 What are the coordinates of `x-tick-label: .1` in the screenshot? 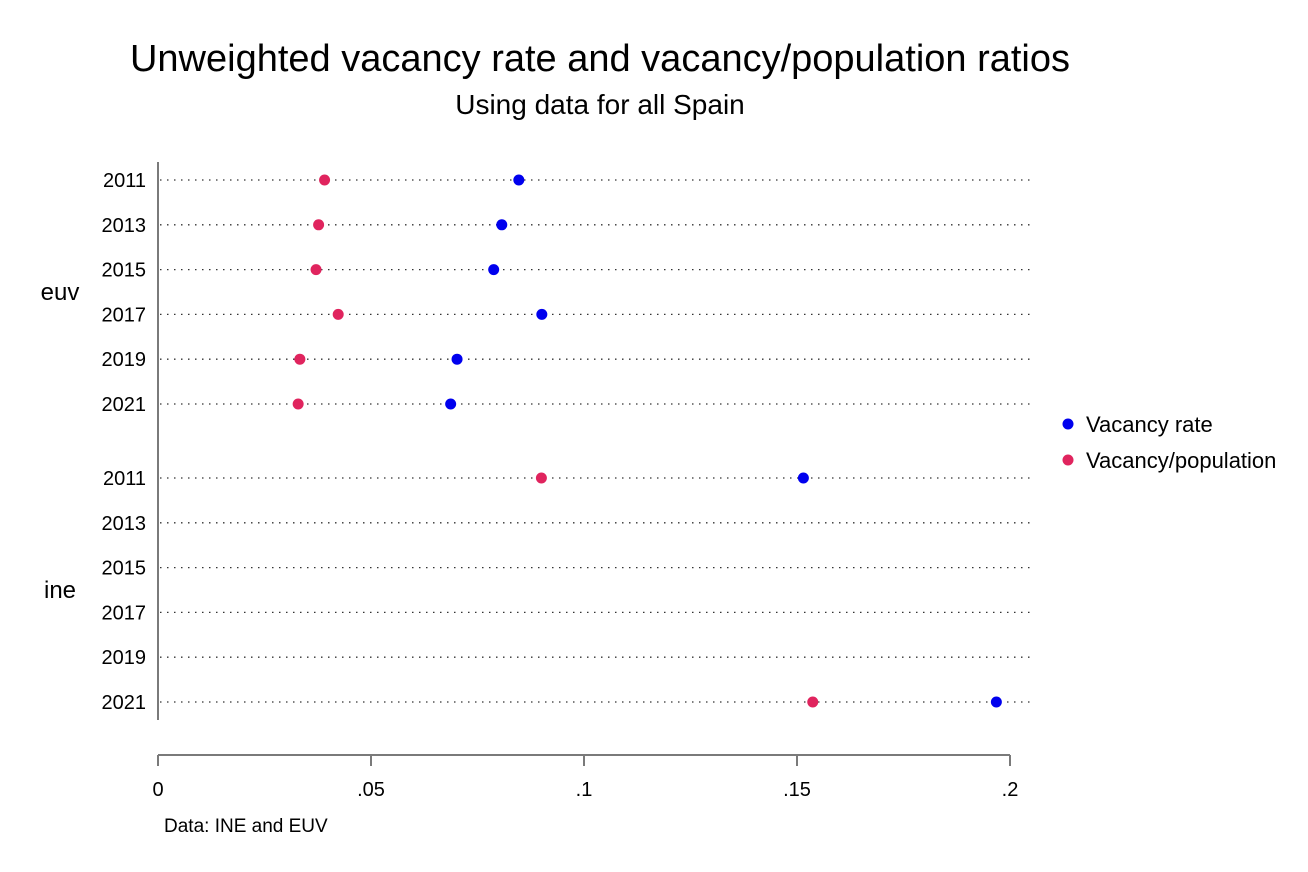 It's located at (584, 790).